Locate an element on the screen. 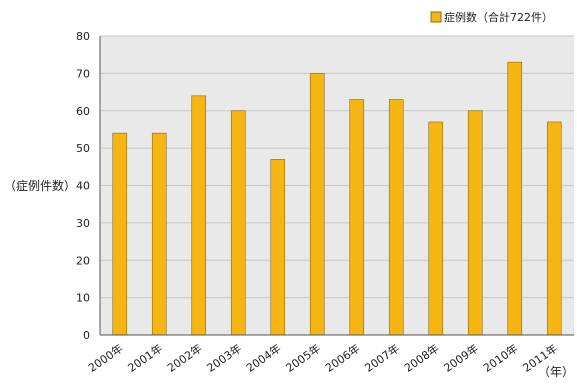  x-tick-label: 2004年 is located at coordinates (263, 358).